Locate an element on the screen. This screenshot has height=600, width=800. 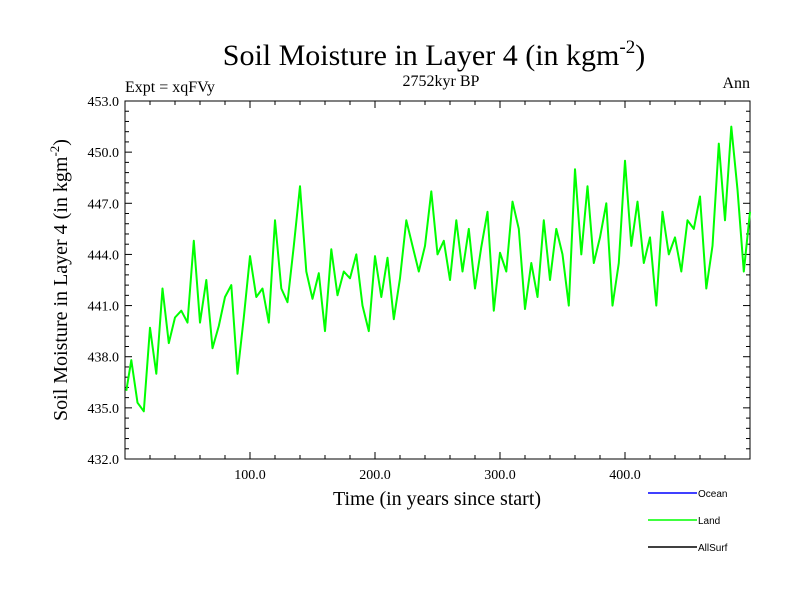
chart-title-text: Soil Moisture in Layer 4 (in kgm is located at coordinates (421, 55).